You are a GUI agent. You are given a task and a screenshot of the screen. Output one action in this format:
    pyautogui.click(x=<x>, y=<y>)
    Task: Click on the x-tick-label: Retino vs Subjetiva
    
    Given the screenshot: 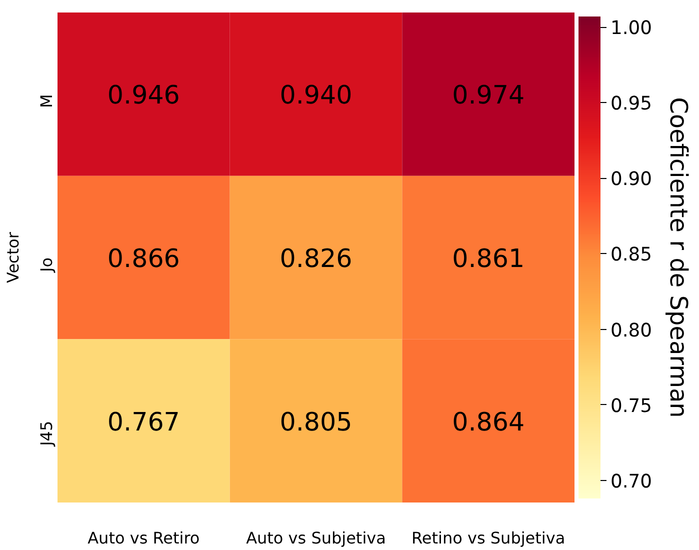 What is the action you would take?
    pyautogui.click(x=489, y=538)
    